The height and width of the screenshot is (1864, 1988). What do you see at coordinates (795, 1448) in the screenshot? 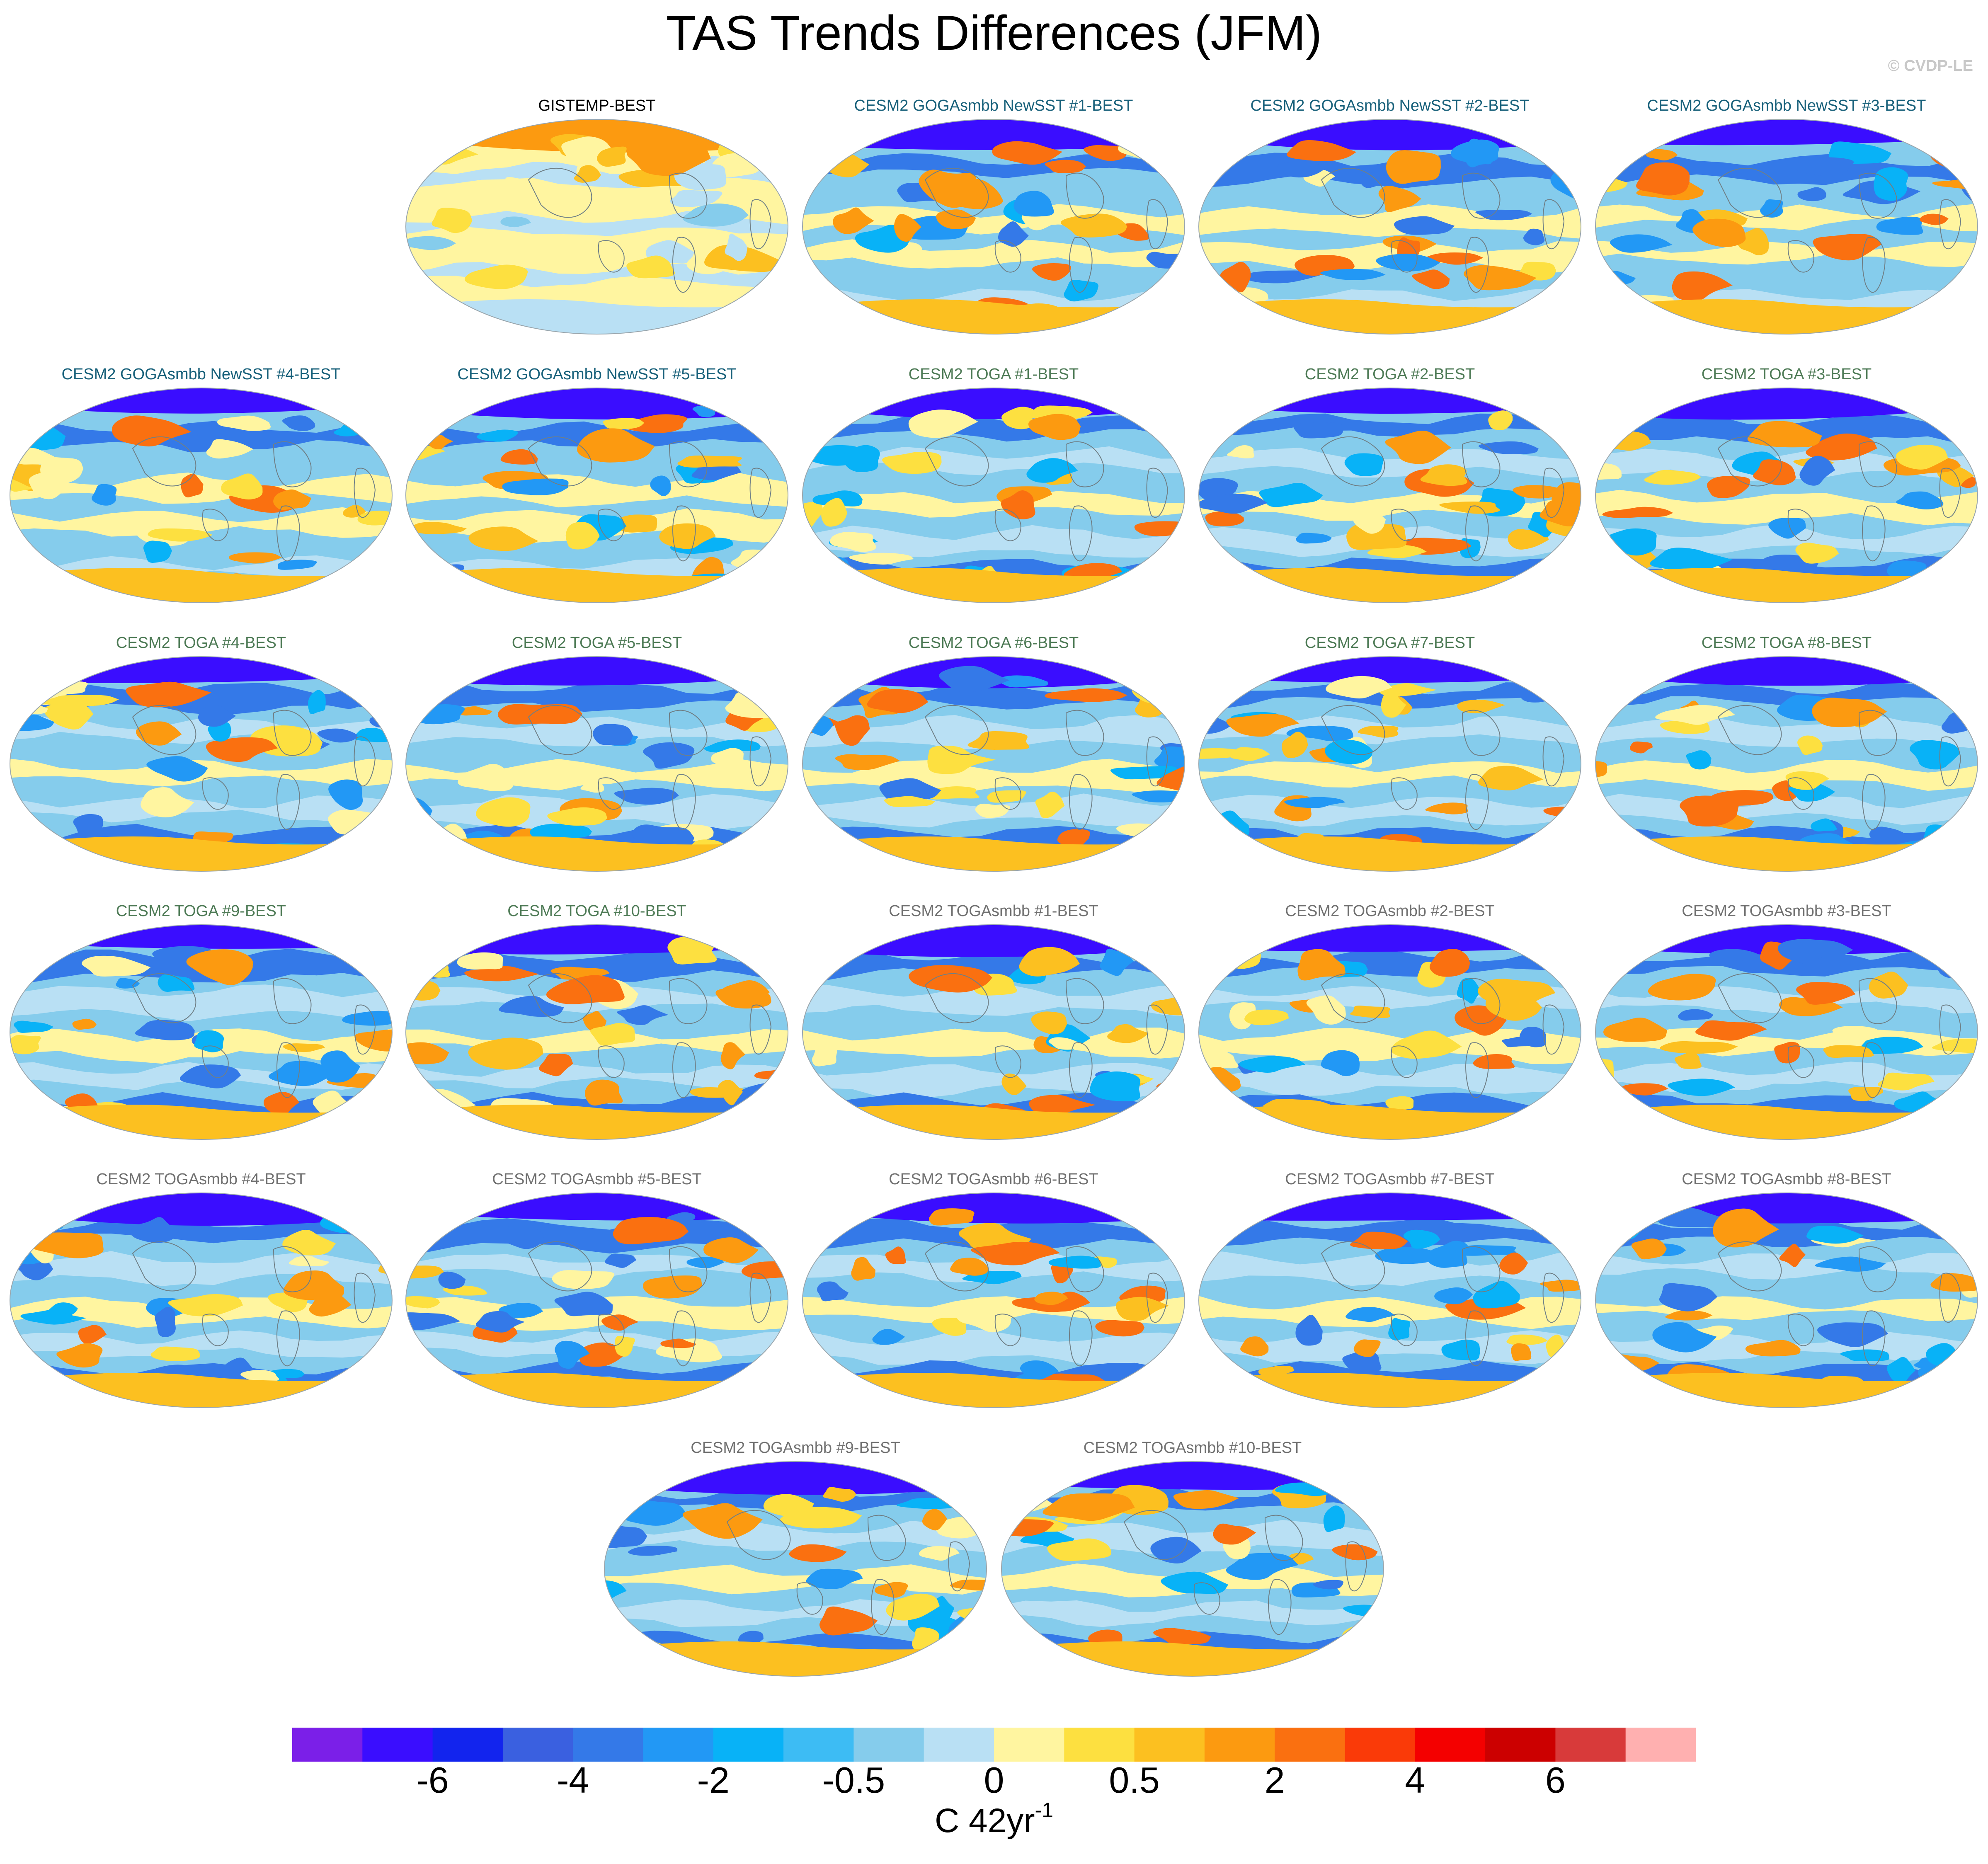
I see `panel-title: CESM2 TOGAsmbb #9-BEST` at bounding box center [795, 1448].